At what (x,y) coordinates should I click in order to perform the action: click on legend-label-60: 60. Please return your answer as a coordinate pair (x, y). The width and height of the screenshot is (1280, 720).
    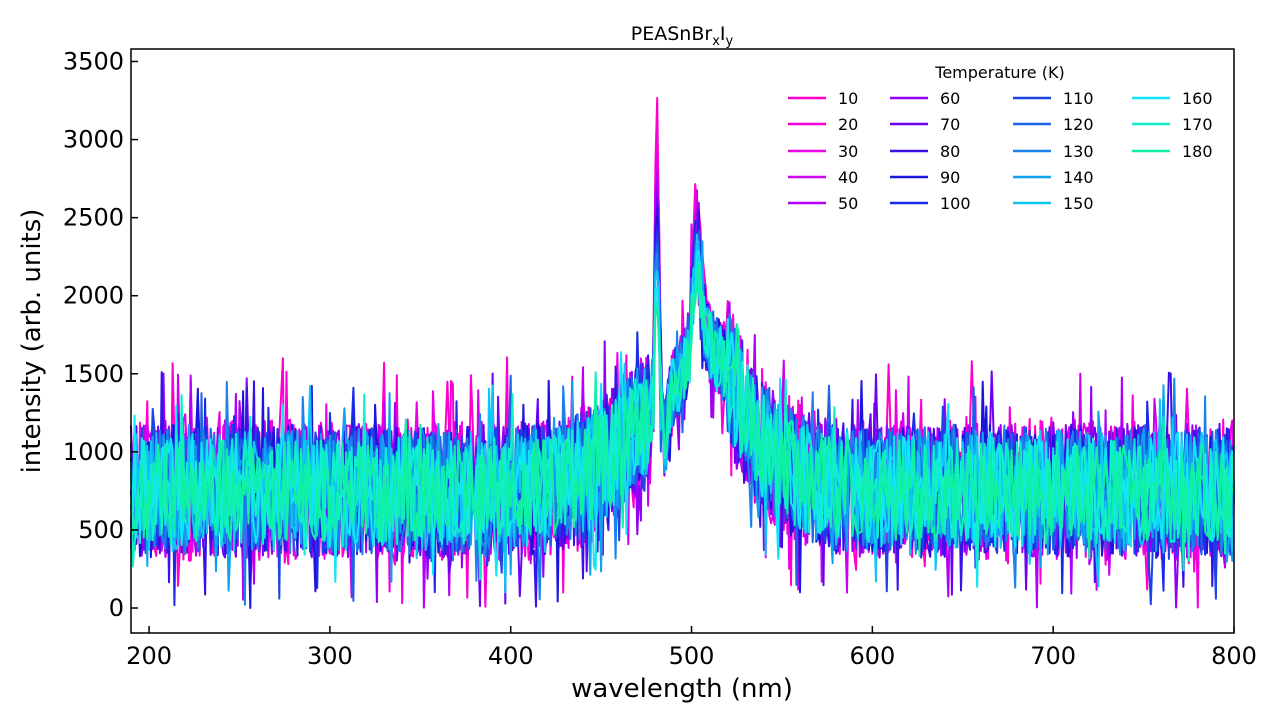
    Looking at the image, I should click on (950, 98).